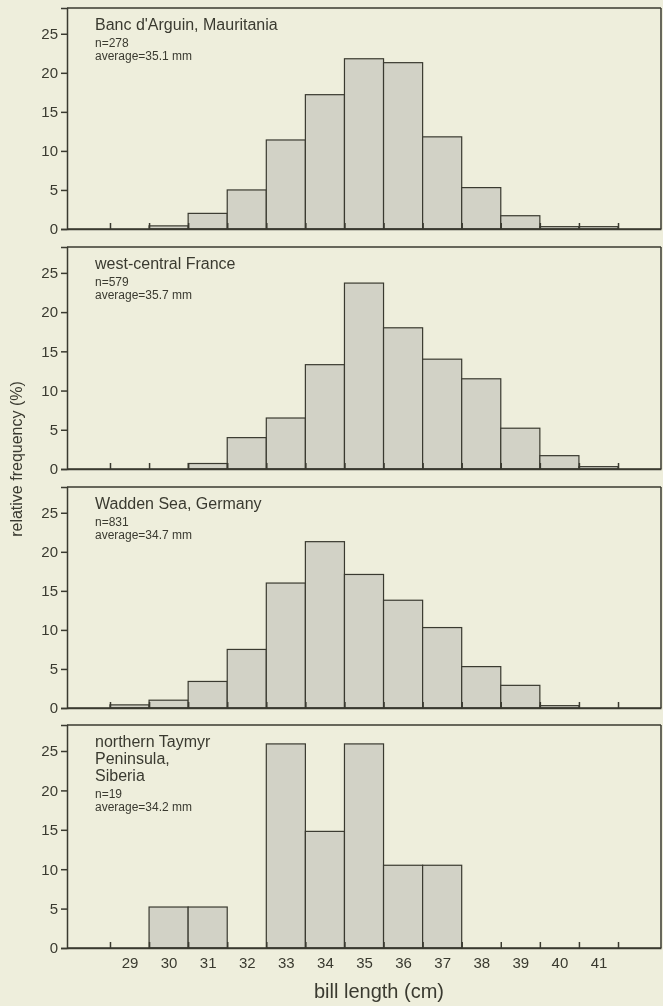 Image resolution: width=663 pixels, height=1006 pixels. What do you see at coordinates (165, 263) in the screenshot?
I see `chart-title: west-central France` at bounding box center [165, 263].